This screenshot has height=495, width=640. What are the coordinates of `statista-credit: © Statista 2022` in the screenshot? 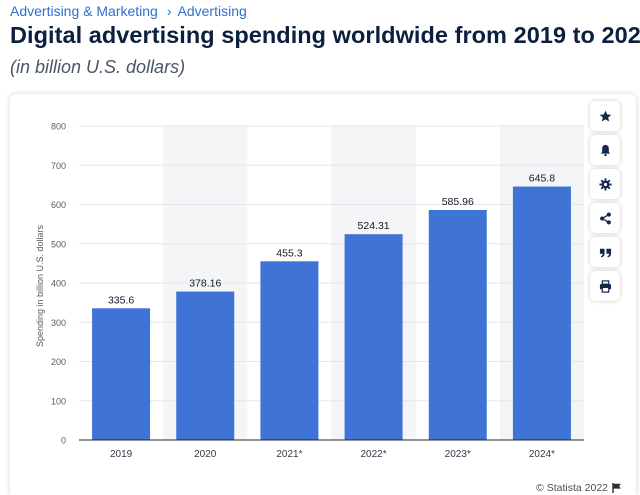 It's located at (579, 488).